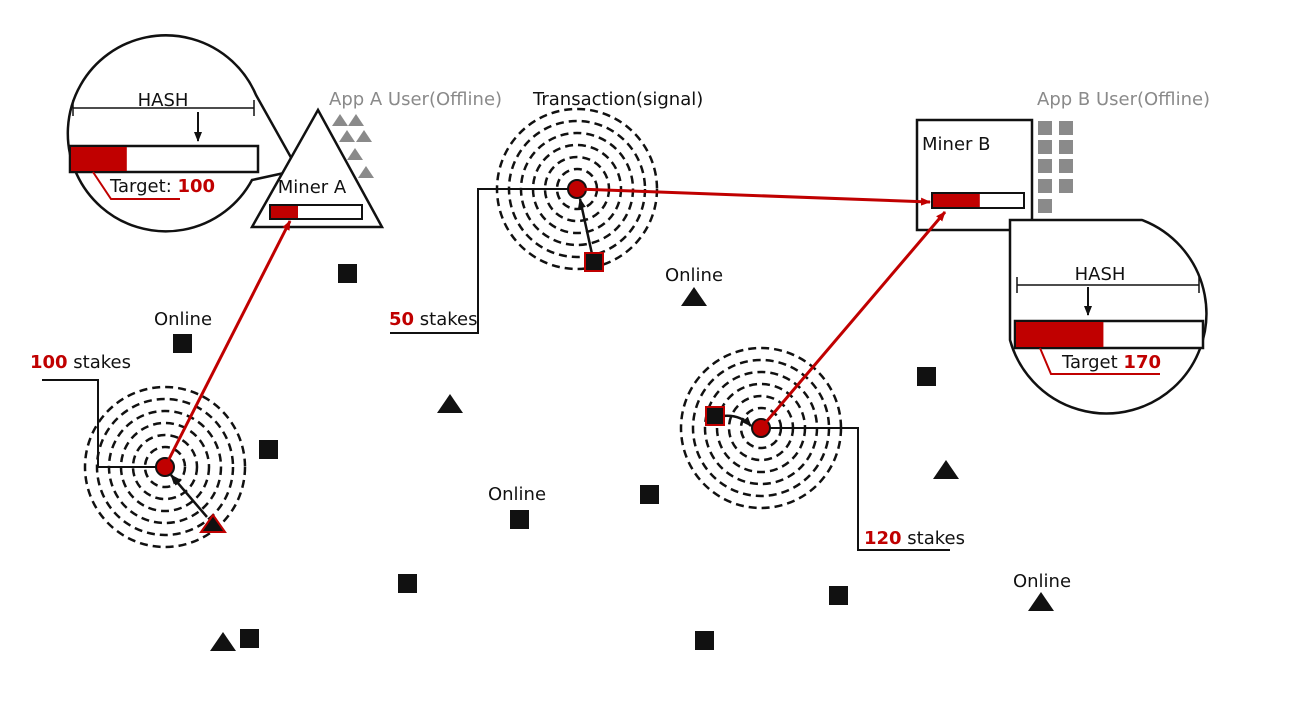 The width and height of the screenshot is (1289, 718). Describe the element at coordinates (853, 320) in the screenshot. I see `node-to-miner-b-arrow` at that location.